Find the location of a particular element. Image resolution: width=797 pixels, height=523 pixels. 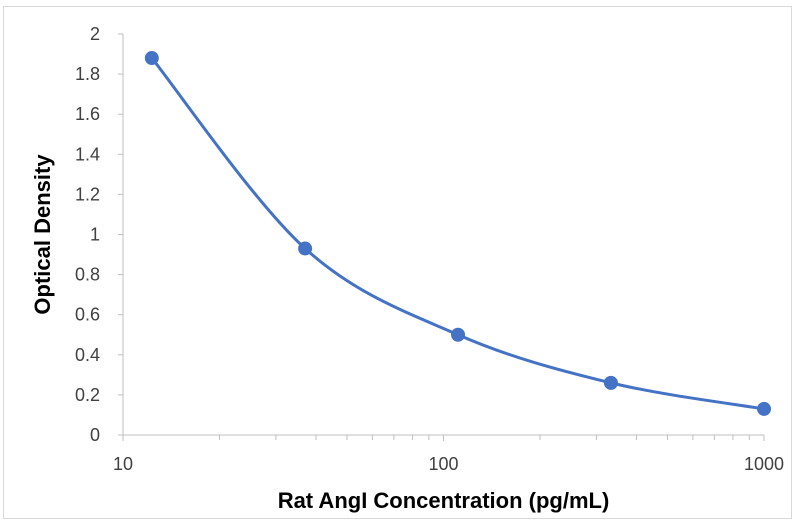

x-tick-labels: 10 100 1000 is located at coordinates (448, 464).